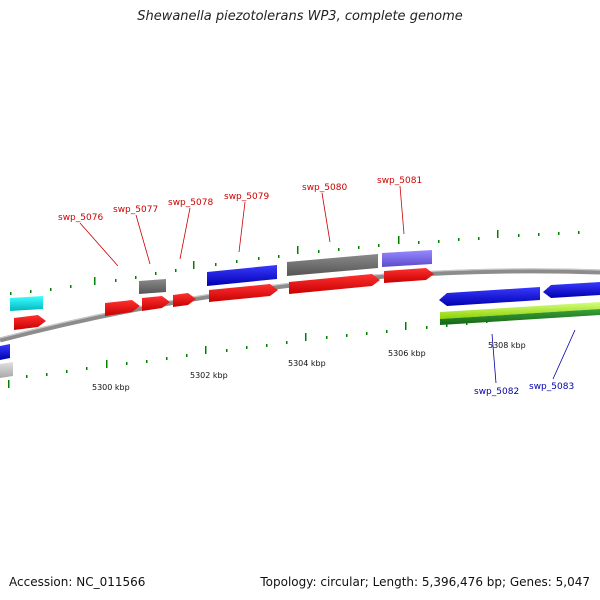 This screenshot has height=600, width=600. What do you see at coordinates (407, 353) in the screenshot?
I see `scale-label: 5306 kbp` at bounding box center [407, 353].